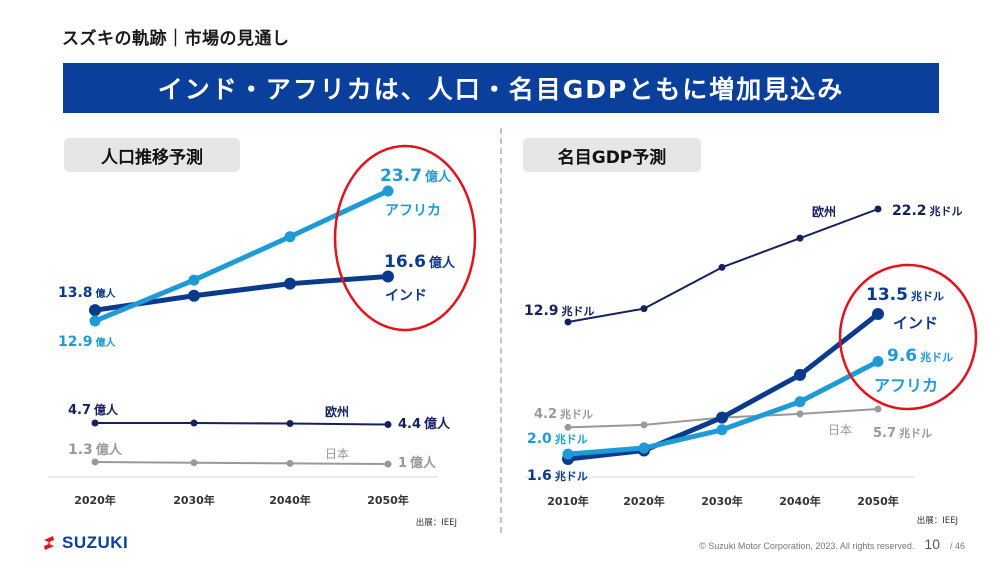 Image resolution: width=1000 pixels, height=563 pixels. Describe the element at coordinates (95, 542) in the screenshot. I see `logo-text: SUZUKI` at that location.